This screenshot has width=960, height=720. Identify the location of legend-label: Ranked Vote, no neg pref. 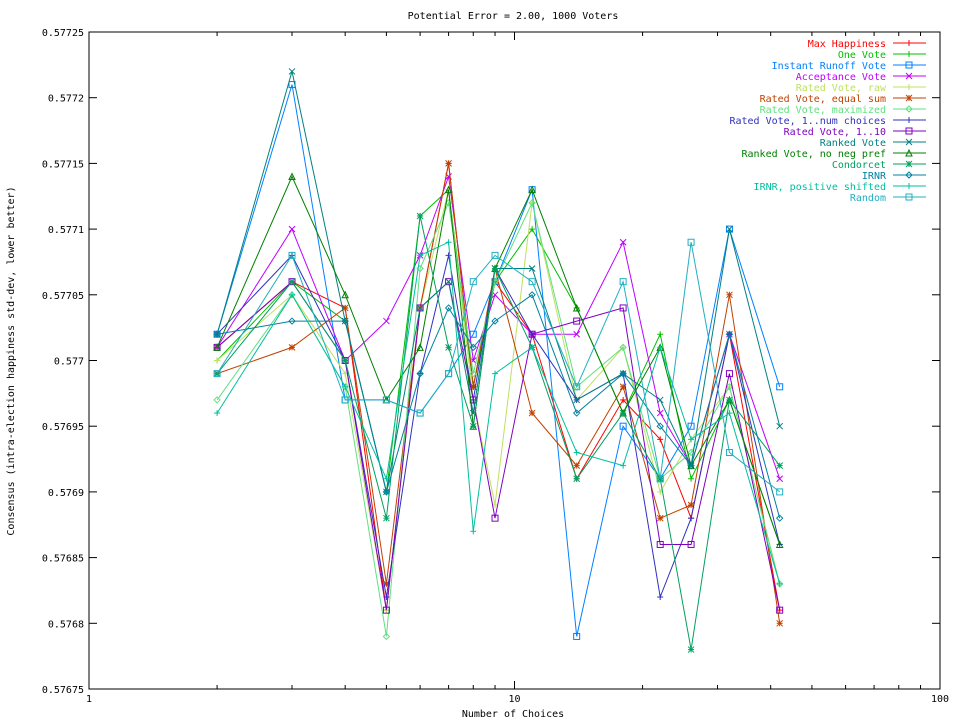
(814, 154).